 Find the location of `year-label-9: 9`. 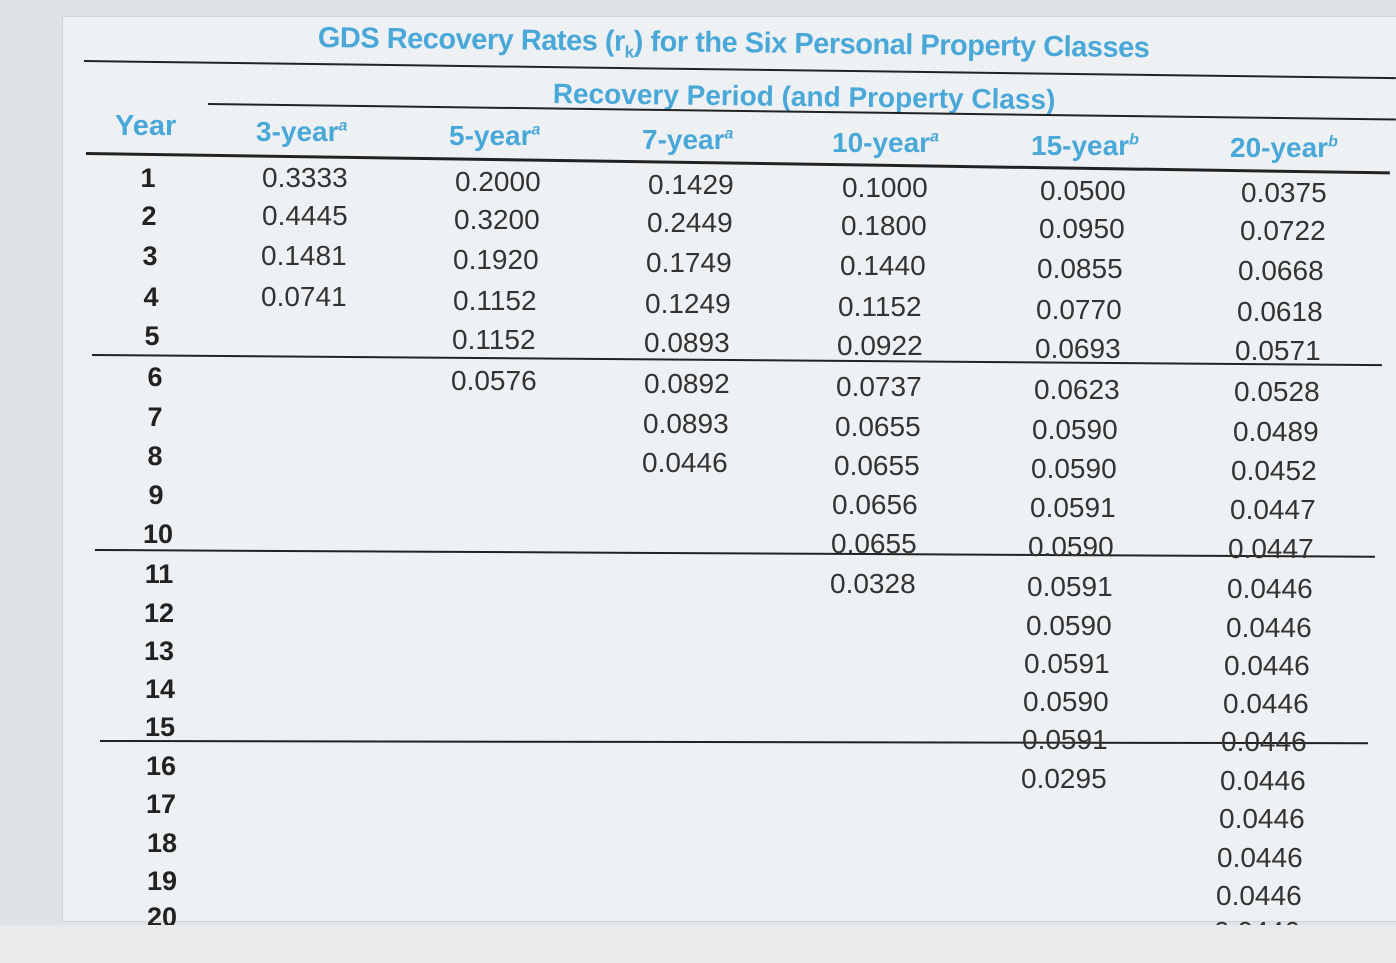

year-label-9: 9 is located at coordinates (156, 495).